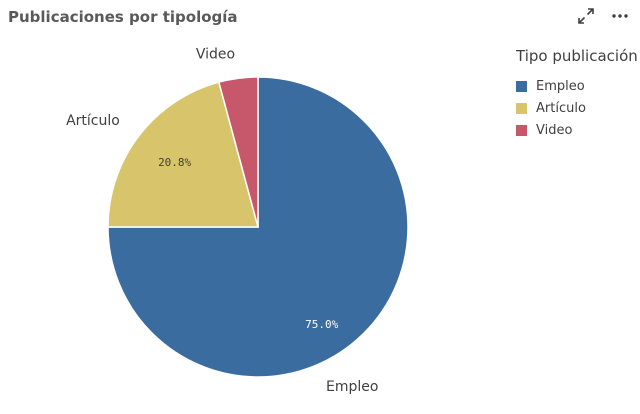 This screenshot has height=414, width=640. What do you see at coordinates (174, 162) in the screenshot?
I see `slice-value-label-articulo: 20.8%` at bounding box center [174, 162].